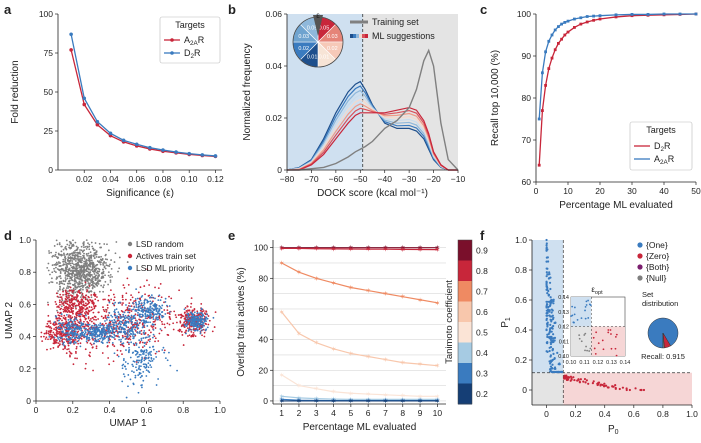 This screenshot has width=701, height=443. Describe the element at coordinates (420, 413) in the screenshot. I see `e-xtick-label: 9` at that location.